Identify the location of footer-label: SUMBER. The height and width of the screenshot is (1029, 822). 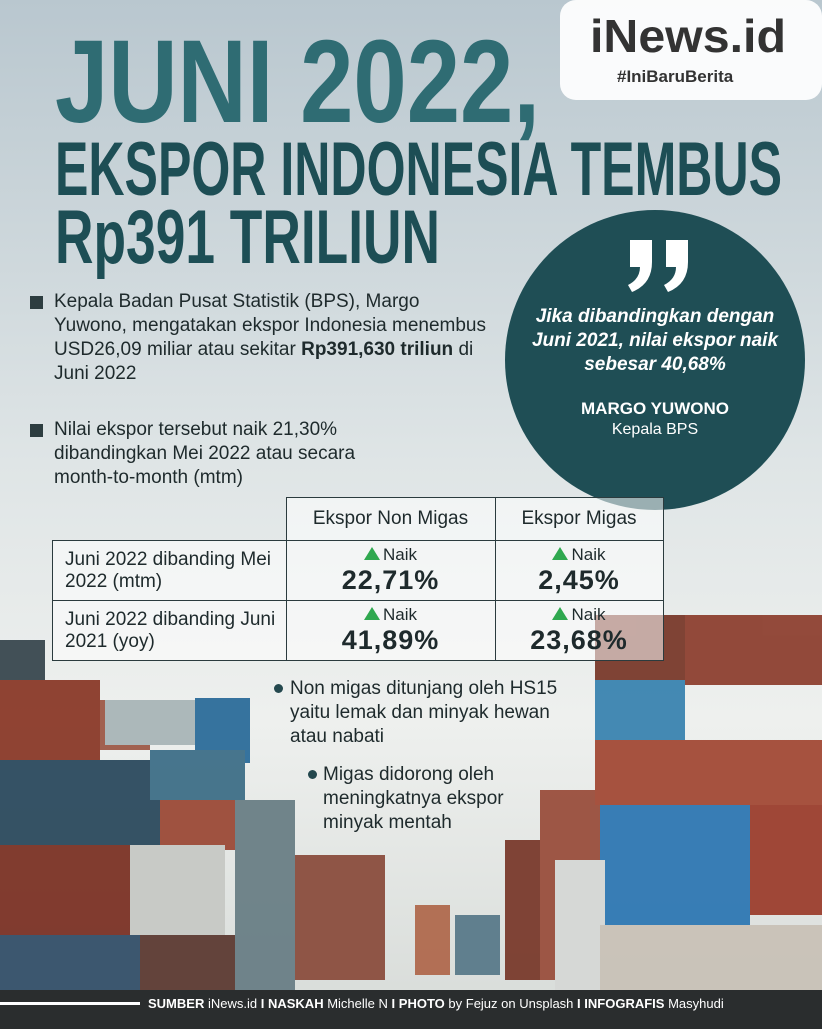
(176, 1003).